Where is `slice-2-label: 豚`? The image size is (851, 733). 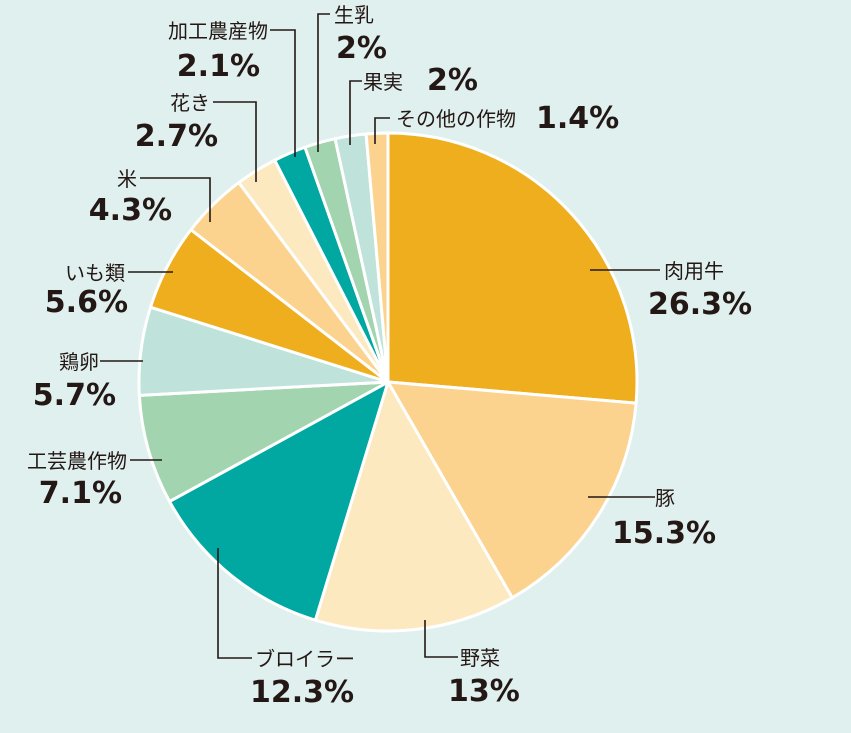
slice-2-label: 豚 is located at coordinates (665, 498).